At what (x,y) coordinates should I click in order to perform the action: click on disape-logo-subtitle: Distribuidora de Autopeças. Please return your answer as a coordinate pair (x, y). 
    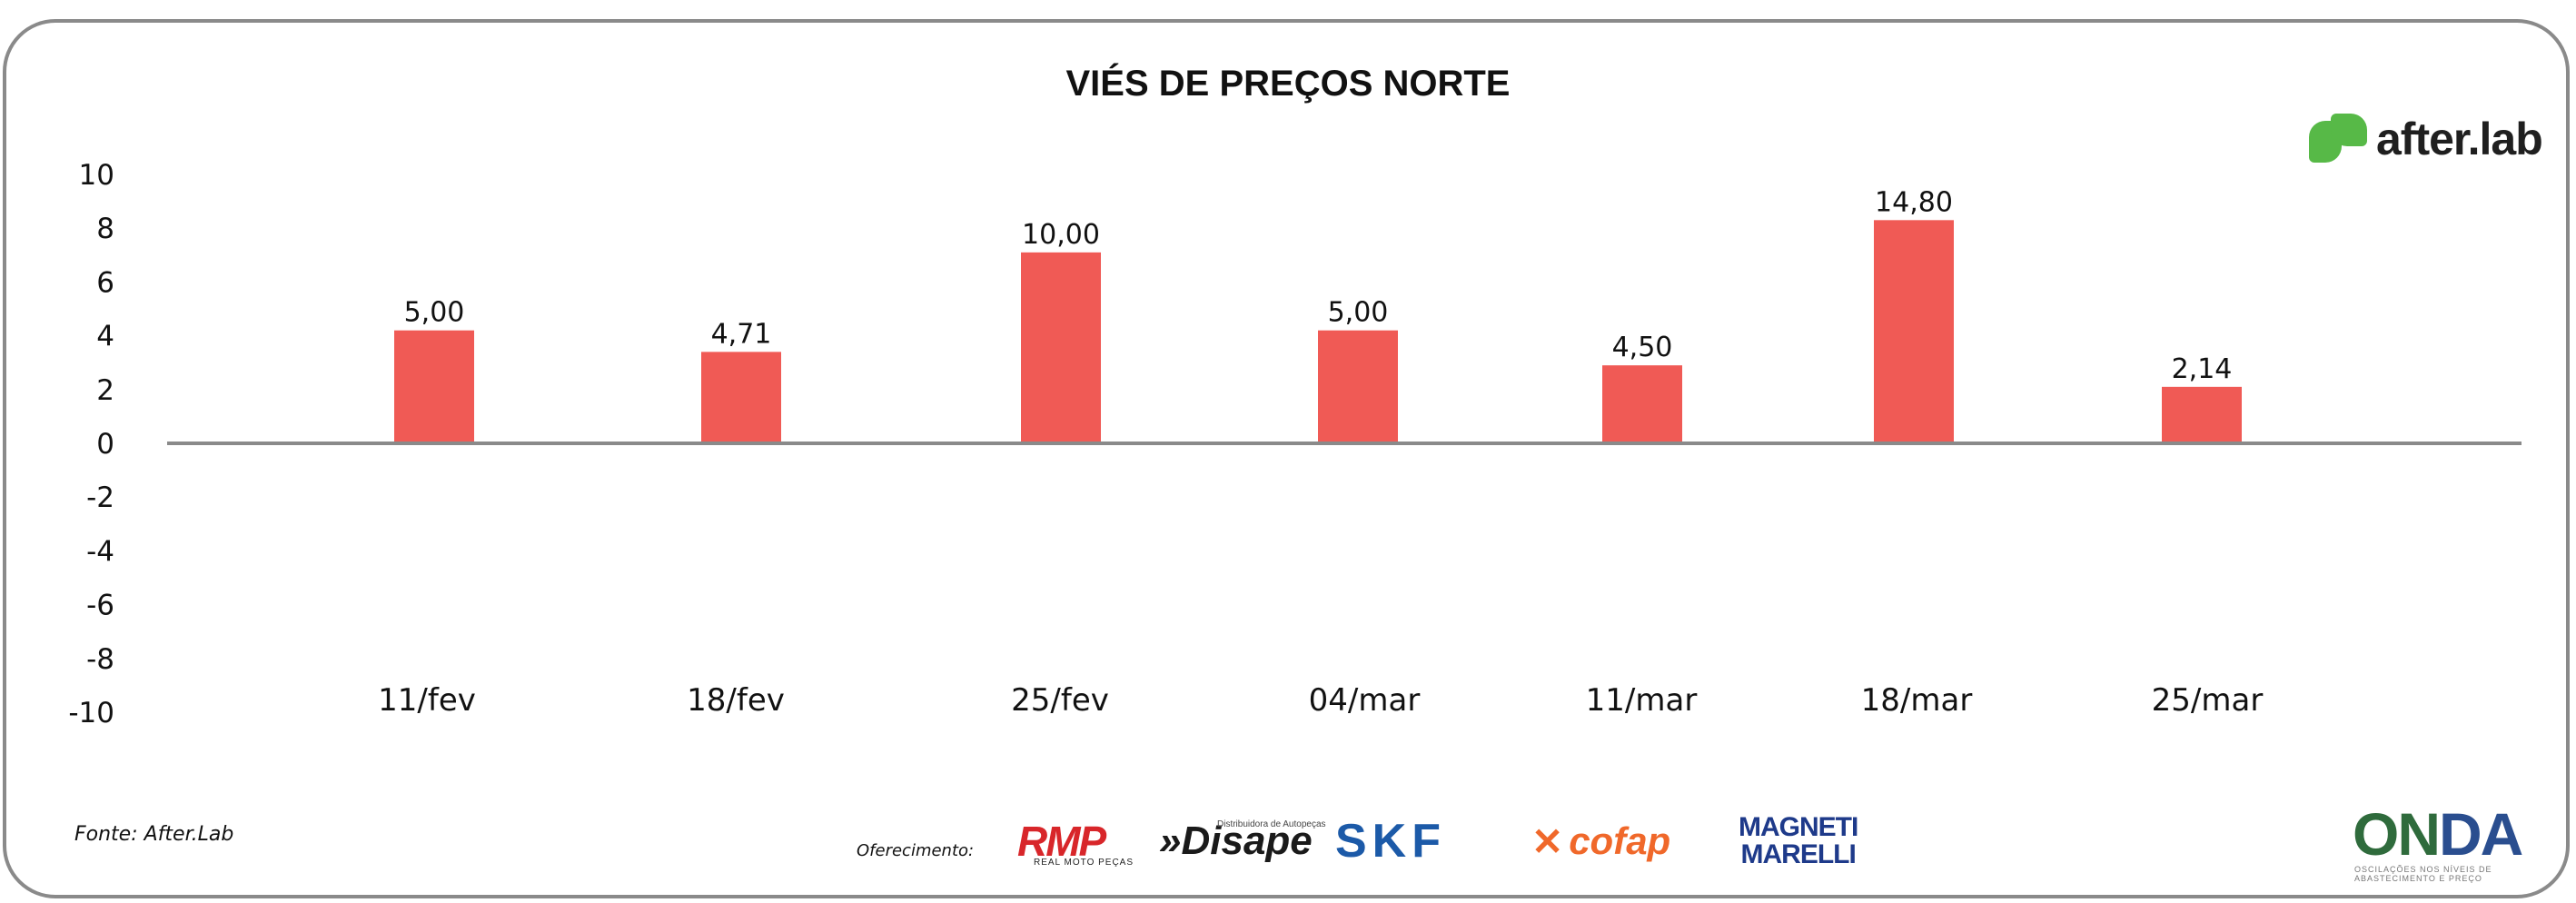
    Looking at the image, I should click on (1271, 824).